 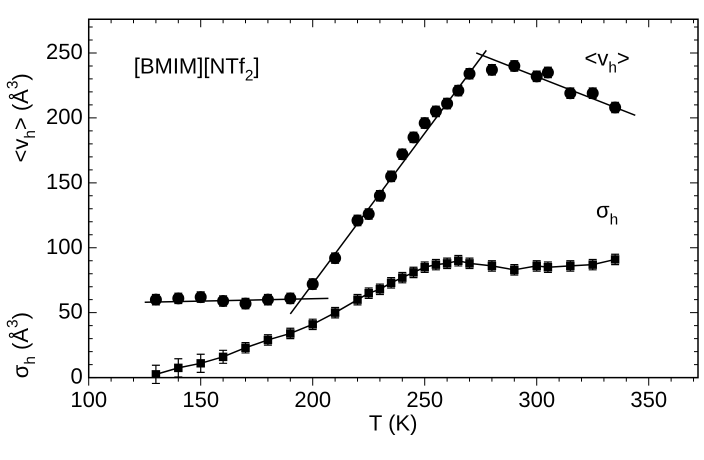 What do you see at coordinates (64, 246) in the screenshot?
I see `y-tick-label: 100` at bounding box center [64, 246].